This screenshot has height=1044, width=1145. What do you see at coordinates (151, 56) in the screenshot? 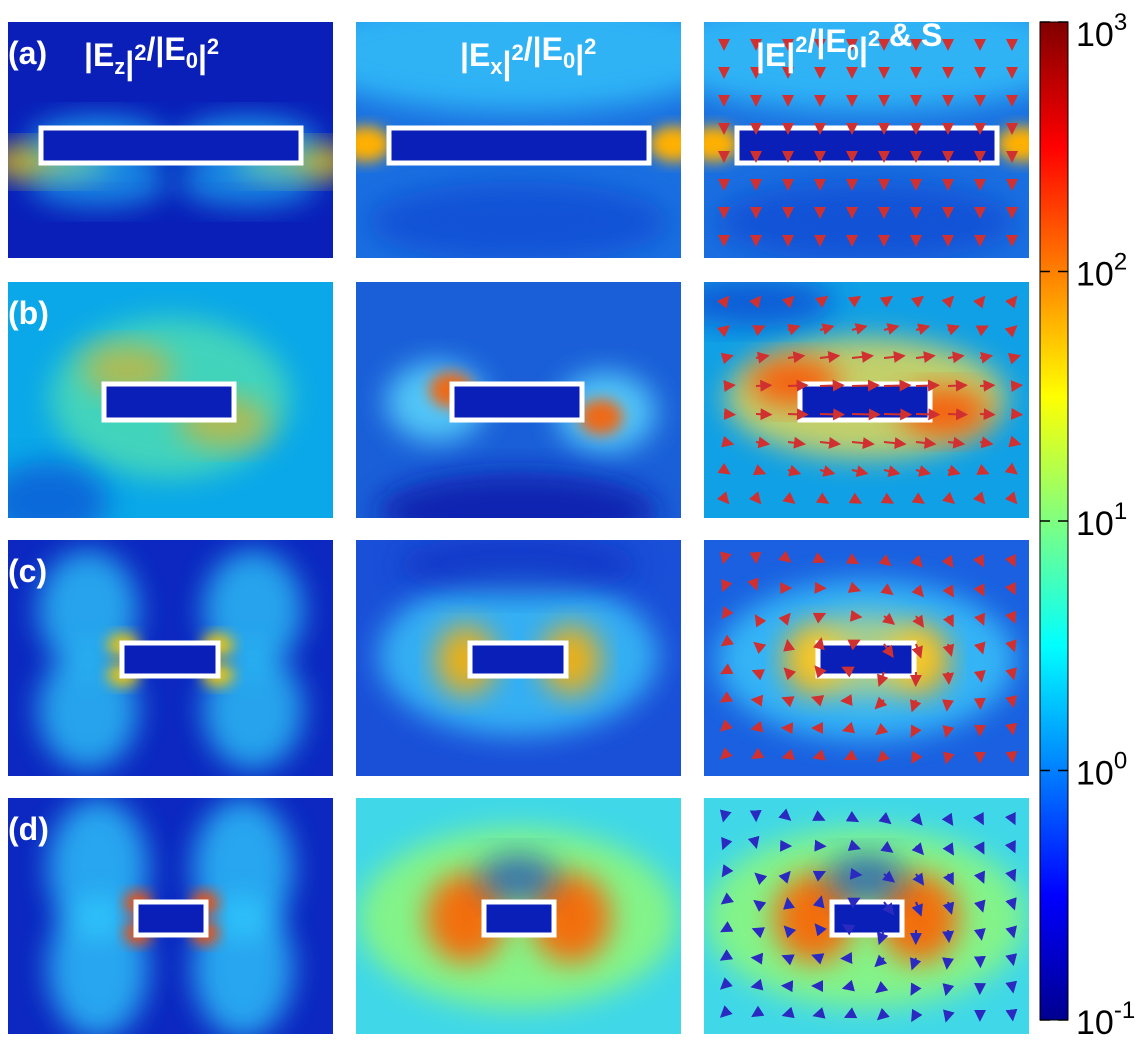
I see `column-title-1: |Ez|2/|E0|2` at bounding box center [151, 56].